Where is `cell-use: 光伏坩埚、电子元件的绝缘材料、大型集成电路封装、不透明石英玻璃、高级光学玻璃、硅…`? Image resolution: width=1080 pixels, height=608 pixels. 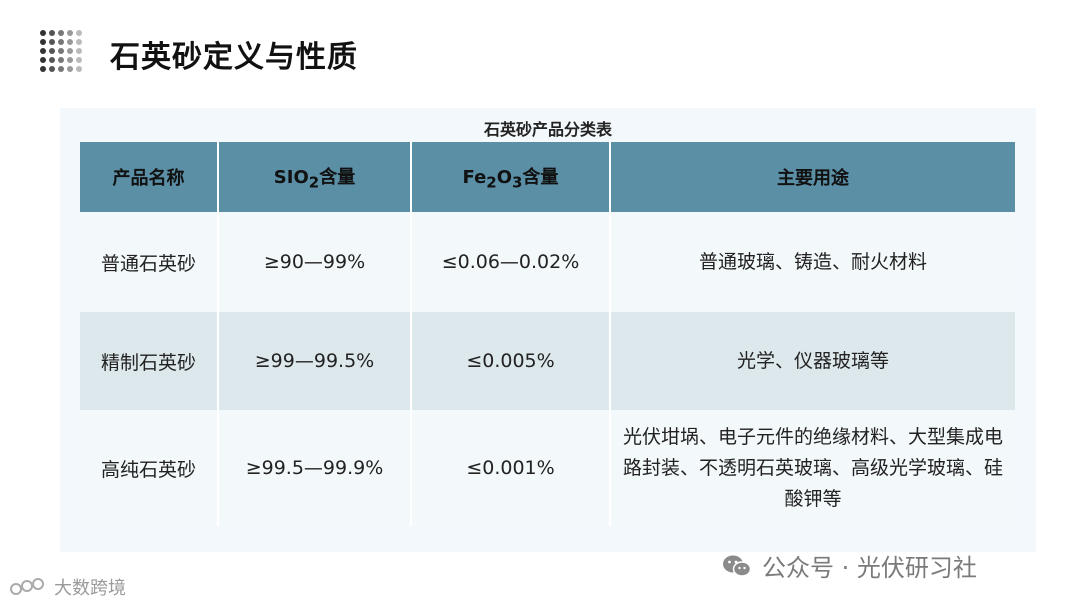
cell-use: 光伏坩埚、电子元件的绝缘材料、大型集成电路封装、不透明石英玻璃、高级光学玻璃、硅… is located at coordinates (812, 468).